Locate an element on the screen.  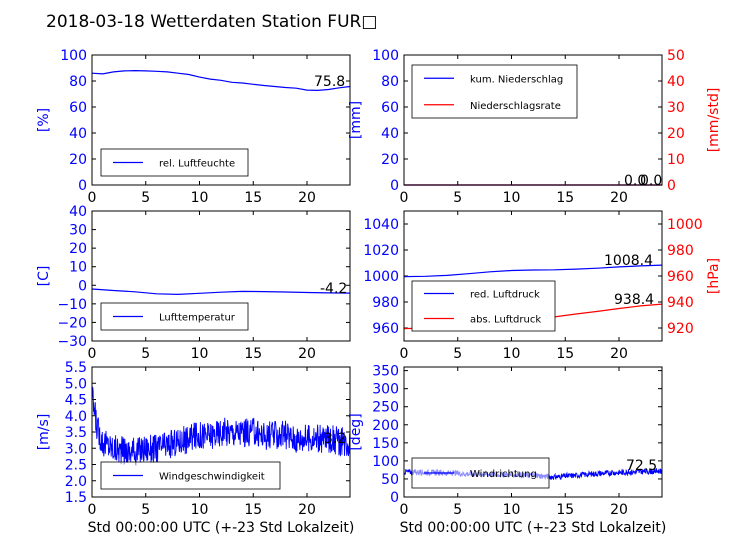
temperature-xtick-label: 10 is located at coordinates (200, 354).